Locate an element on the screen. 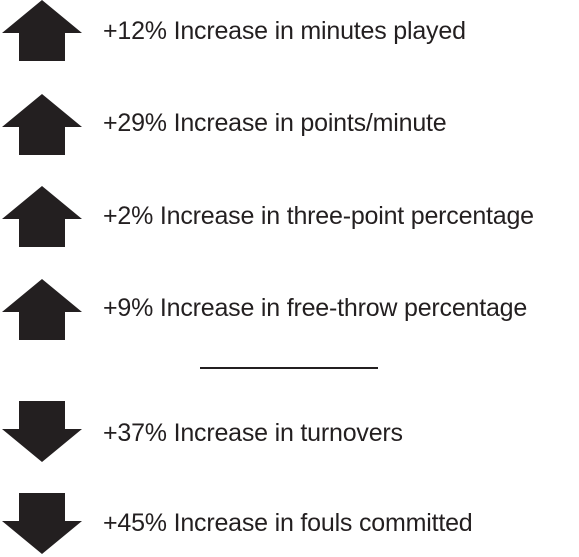  stat-label: +37% Increase in turnovers is located at coordinates (253, 433).